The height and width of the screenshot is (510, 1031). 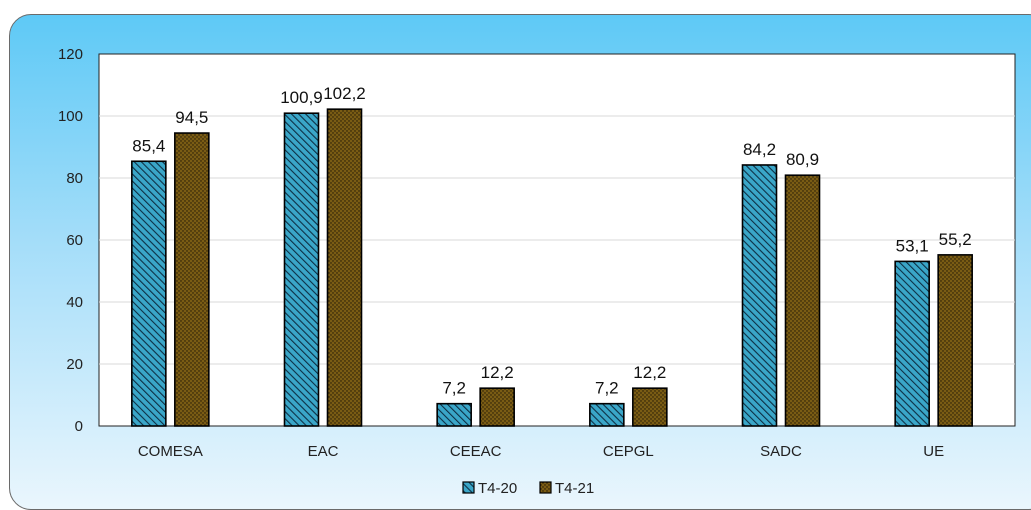 I want to click on bar-t4-21-cepgl, so click(x=650, y=407).